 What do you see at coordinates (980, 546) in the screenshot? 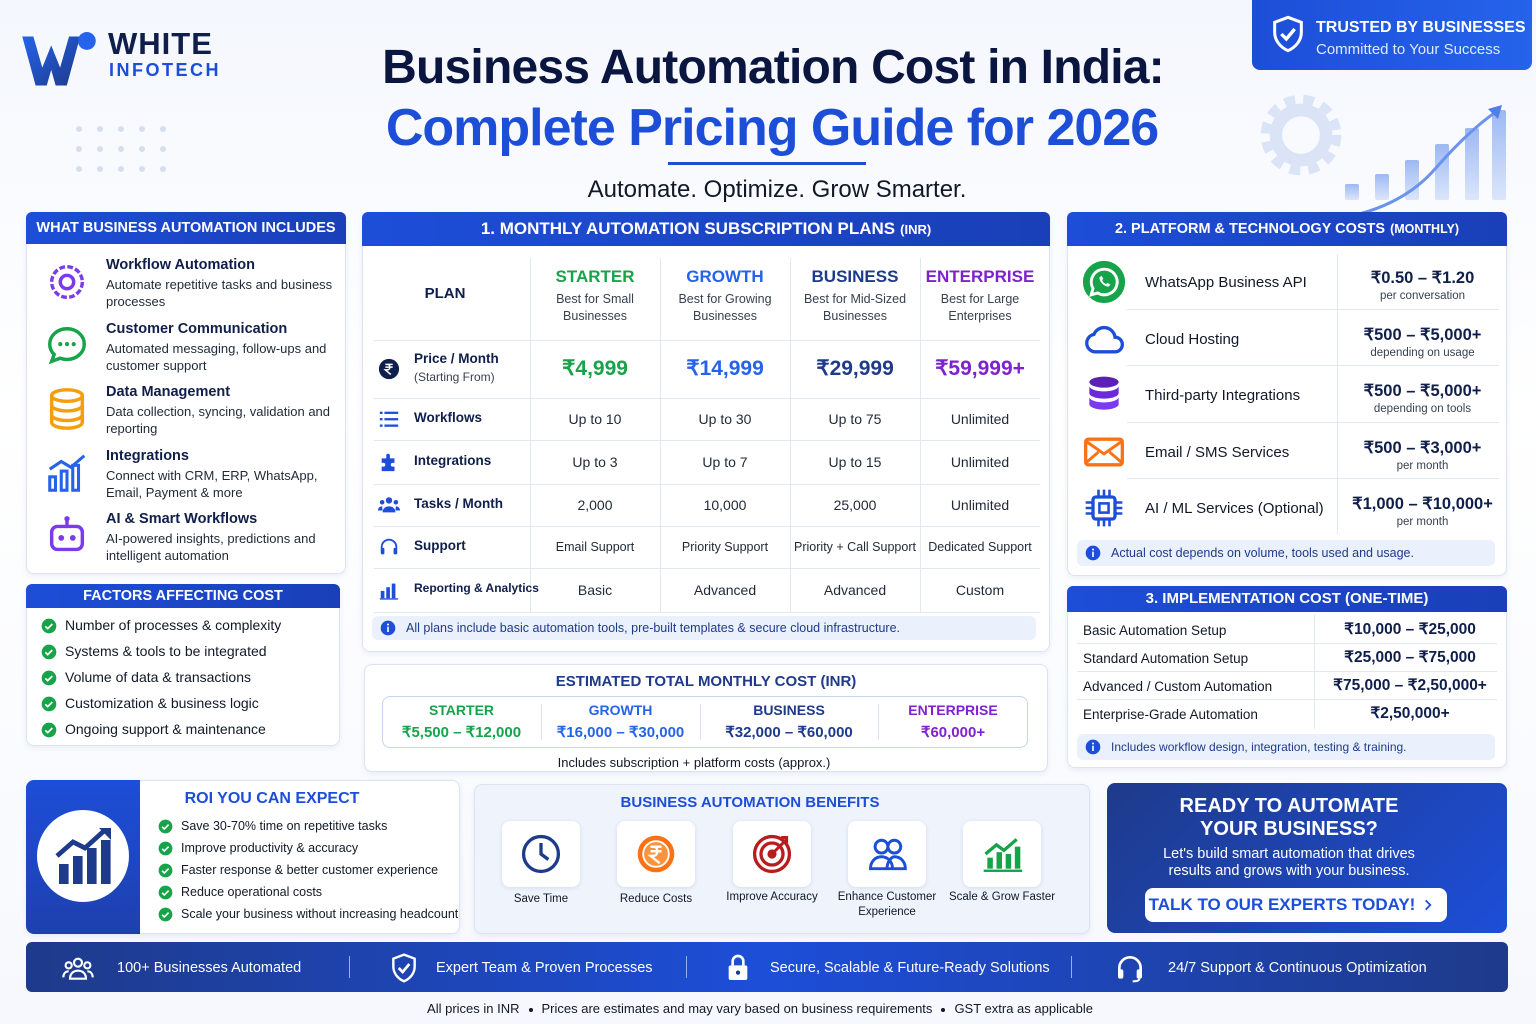
I see `table-cell: Dedicated Support` at bounding box center [980, 546].